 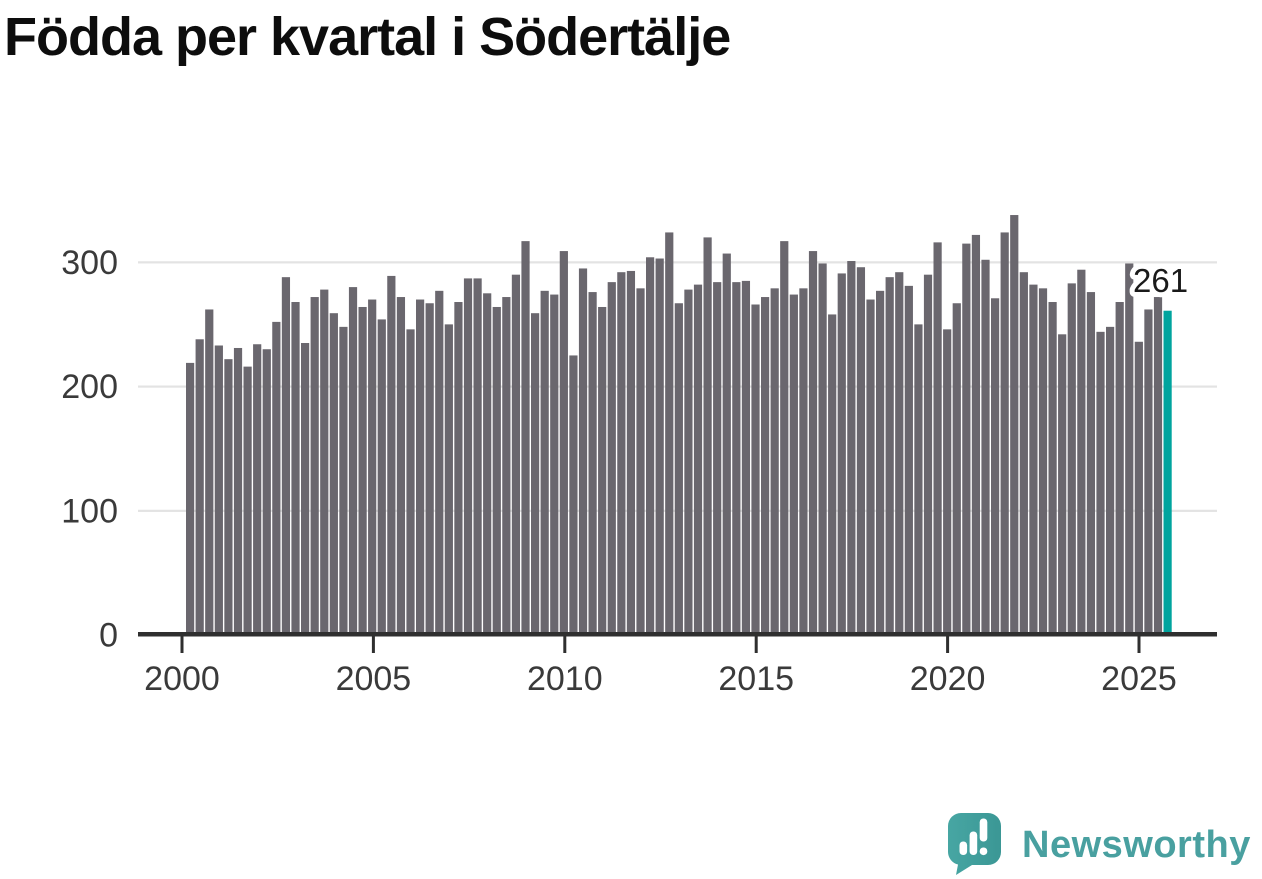 I want to click on y-tick-label: 300, so click(x=89, y=263).